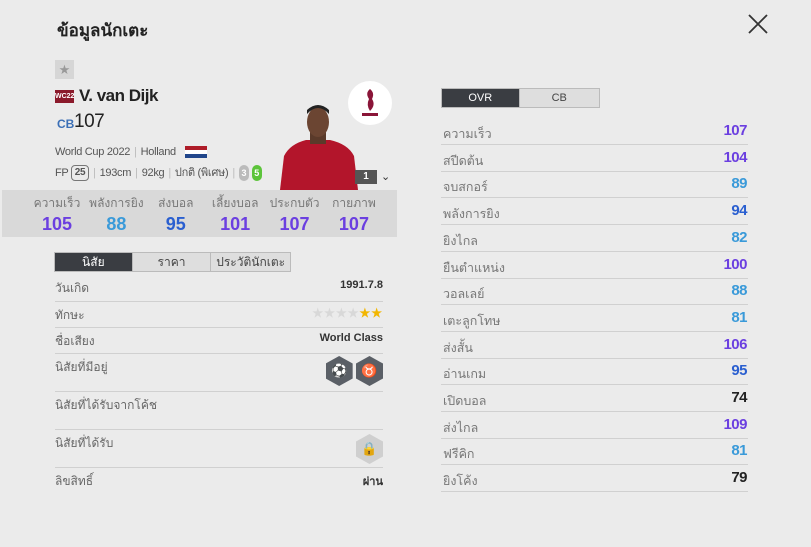  I want to click on weight: 92kg, so click(153, 173).